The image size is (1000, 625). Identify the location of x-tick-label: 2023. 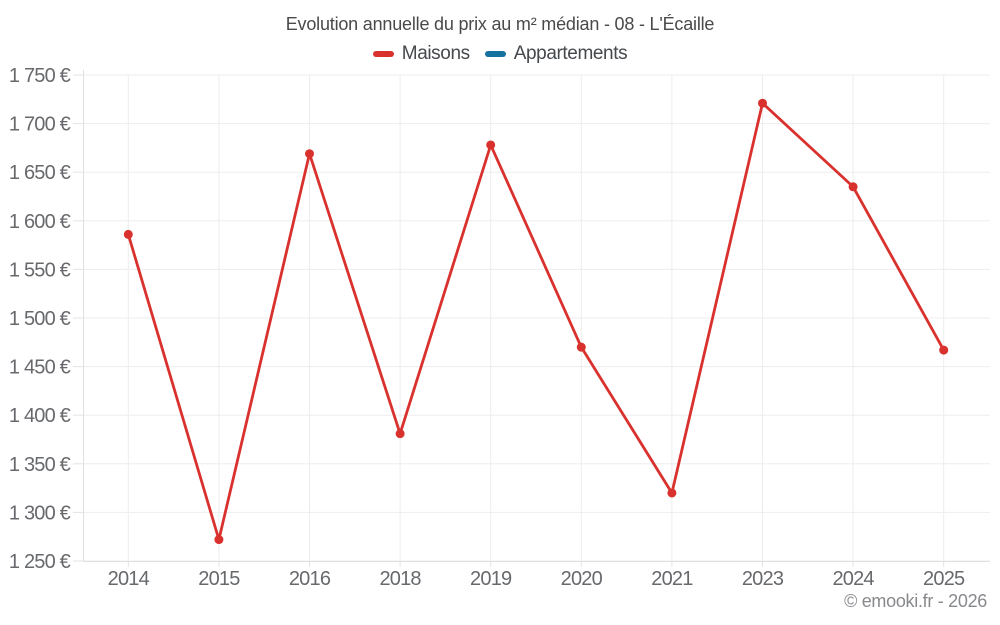
(763, 579).